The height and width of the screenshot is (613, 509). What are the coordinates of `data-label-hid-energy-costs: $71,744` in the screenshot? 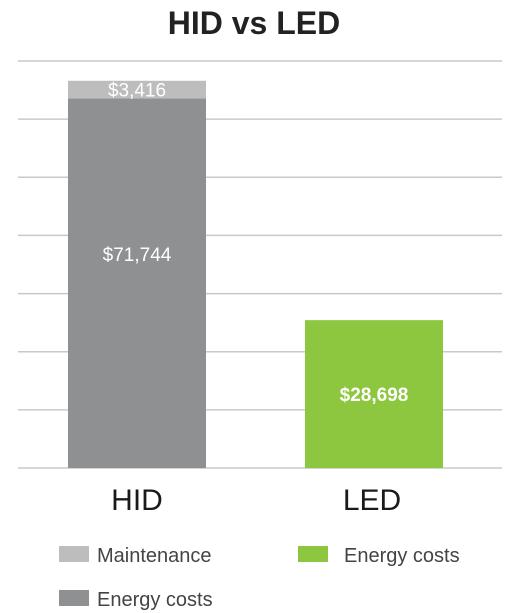 It's located at (137, 255).